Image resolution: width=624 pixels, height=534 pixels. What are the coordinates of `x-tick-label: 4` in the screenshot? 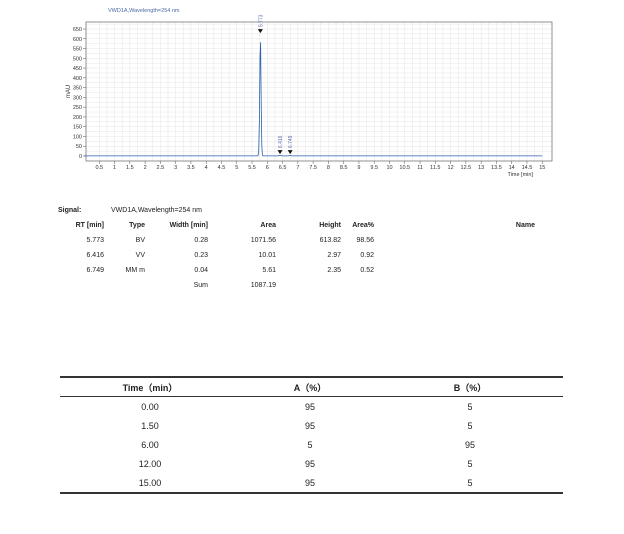 It's located at (206, 168).